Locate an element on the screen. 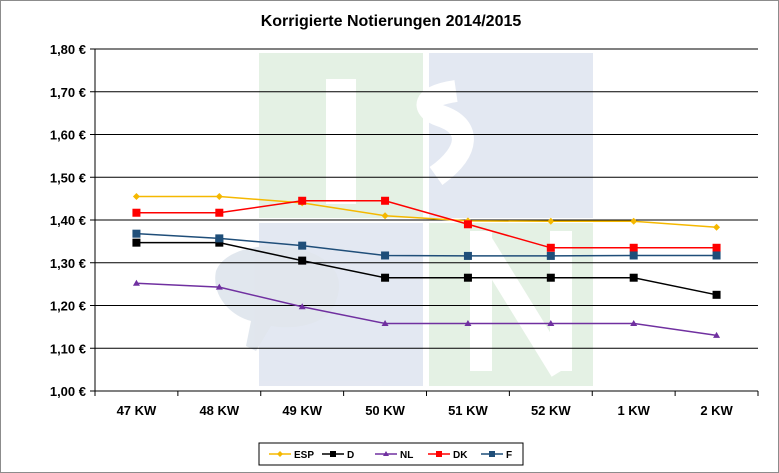  y-tick-label: 1,40 € is located at coordinates (68, 220).